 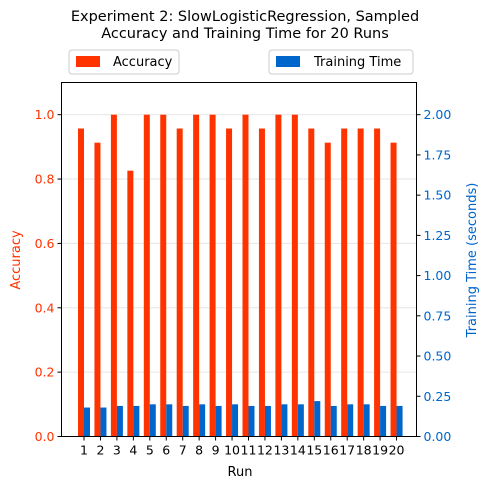 I want to click on tick-label-x: 13, so click(x=281, y=450).